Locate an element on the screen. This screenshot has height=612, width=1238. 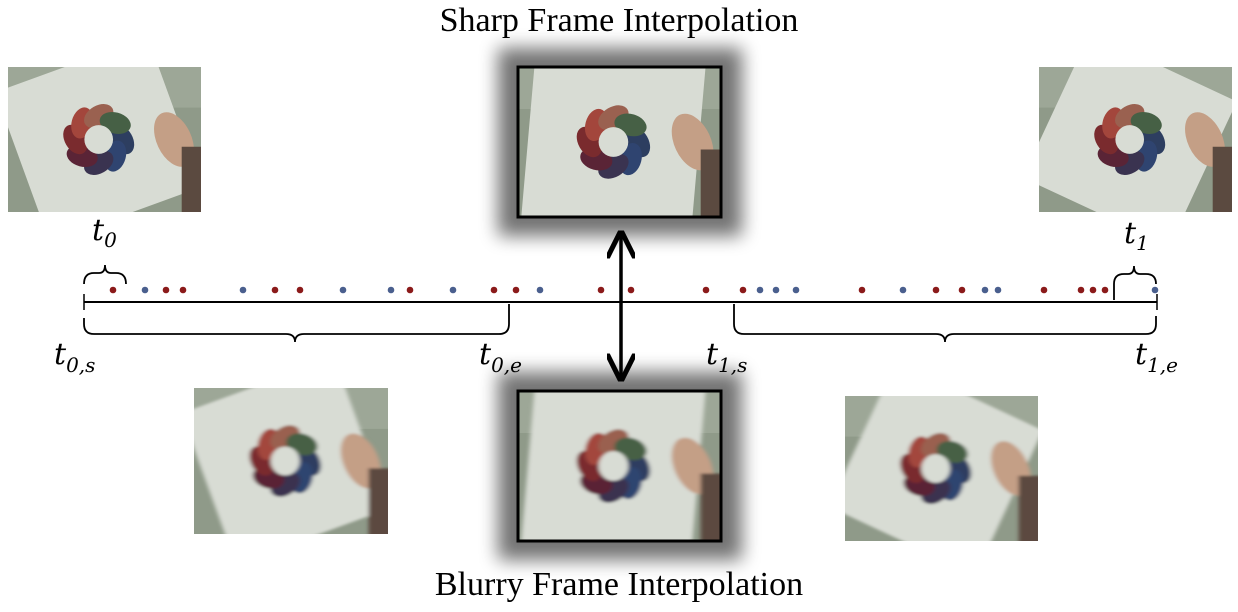
exposure-0-brace is located at coordinates (296, 323).